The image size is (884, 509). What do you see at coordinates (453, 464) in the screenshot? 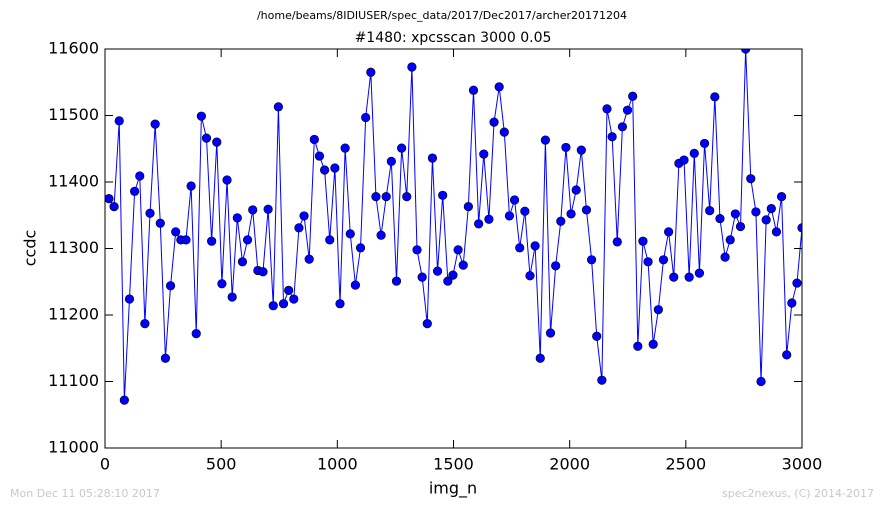
I see `x-tick-label: 1500` at bounding box center [453, 464].